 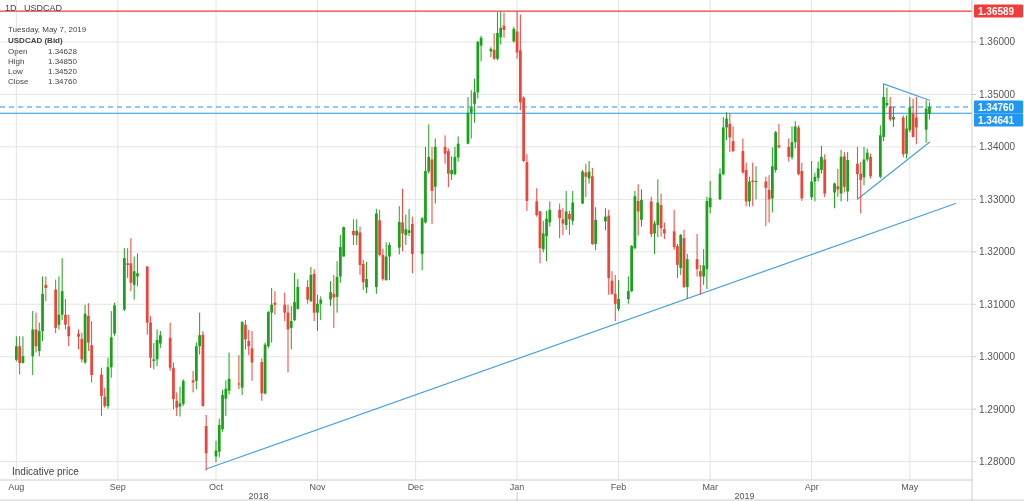 What do you see at coordinates (710, 487) in the screenshot?
I see `x-tick-label: Mar` at bounding box center [710, 487].